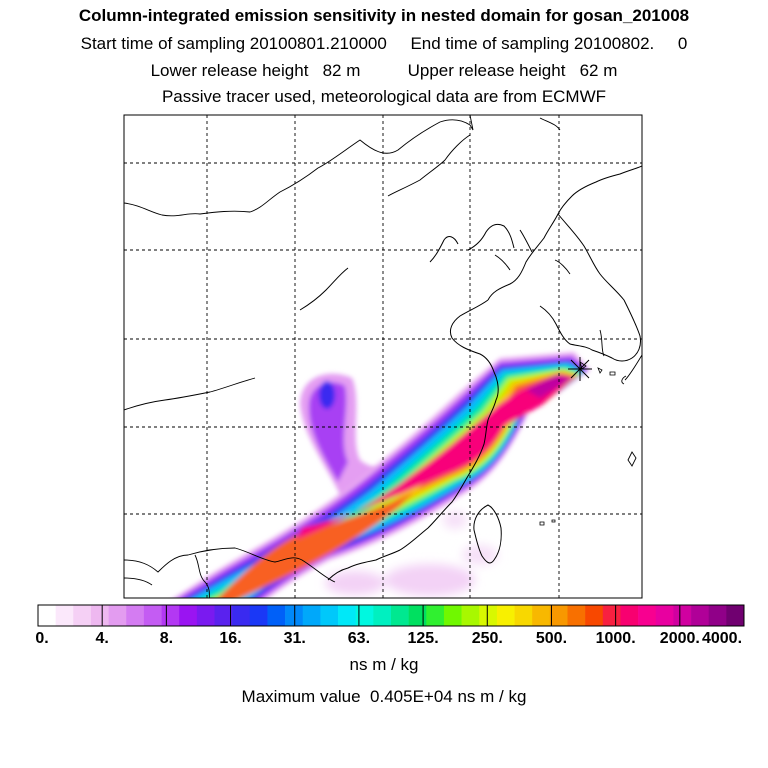 The height and width of the screenshot is (768, 768). Describe the element at coordinates (166, 638) in the screenshot. I see `colorbar-tick-label: 8.` at that location.